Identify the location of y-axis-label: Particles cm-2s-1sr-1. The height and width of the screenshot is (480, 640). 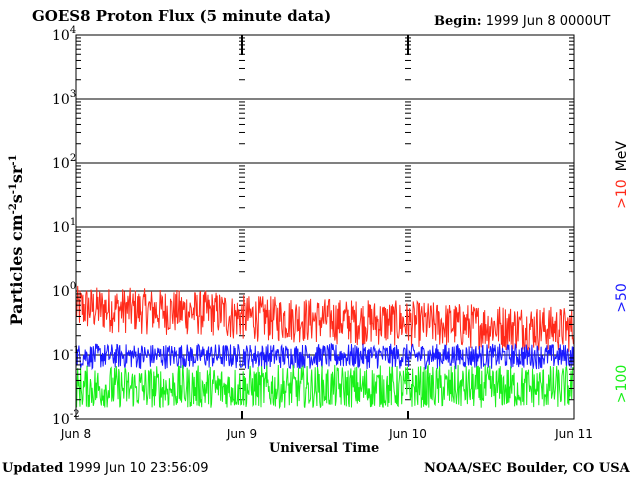
(16, 240).